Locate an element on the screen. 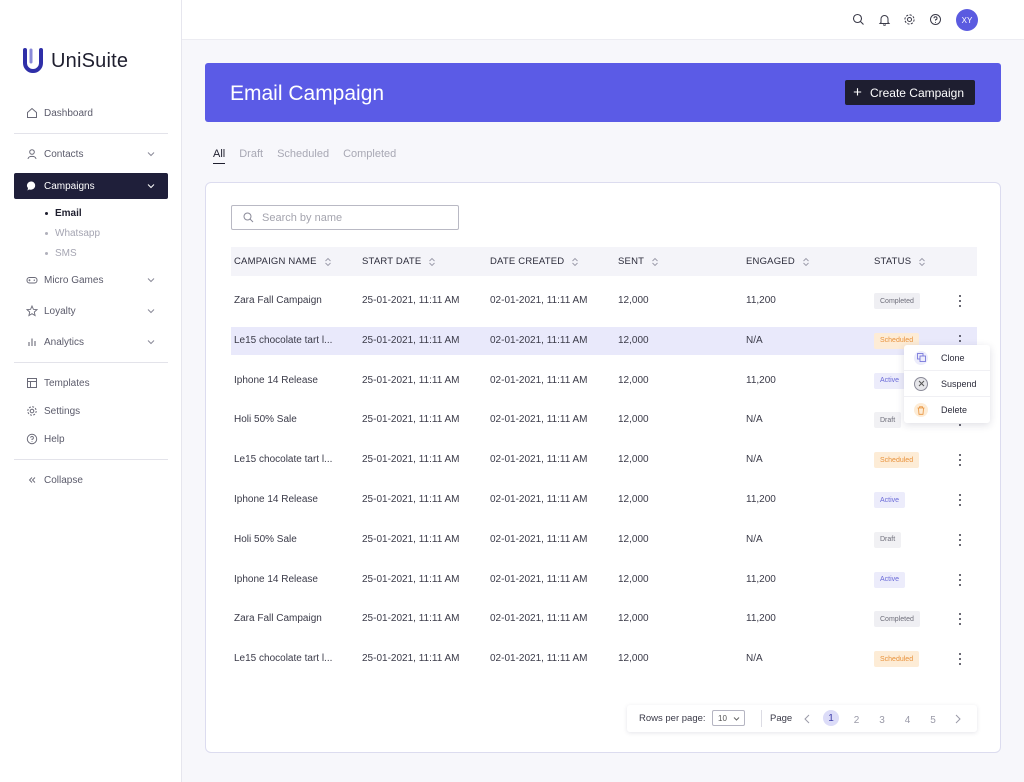 Image resolution: width=1024 pixels, height=782 pixels. divider is located at coordinates (761, 718).